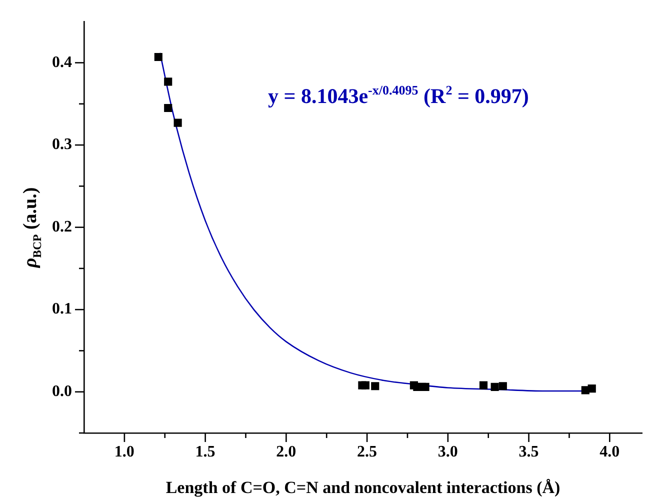 Image resolution: width=648 pixels, height=503 pixels. What do you see at coordinates (62, 309) in the screenshot?
I see `y-tick-label: 0.1` at bounding box center [62, 309].